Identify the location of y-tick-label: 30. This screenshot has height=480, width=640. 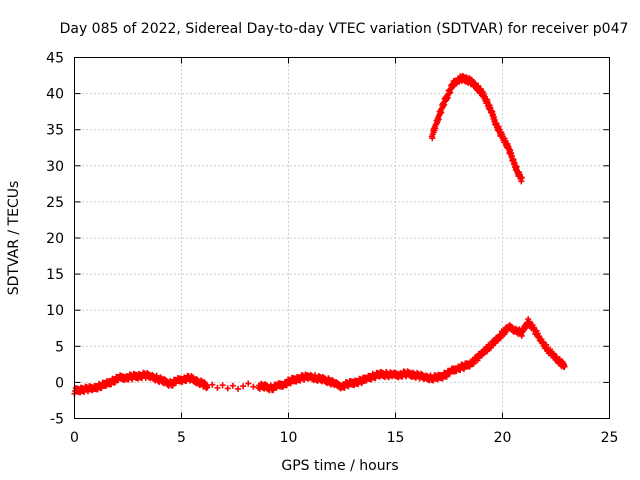
(55, 167).